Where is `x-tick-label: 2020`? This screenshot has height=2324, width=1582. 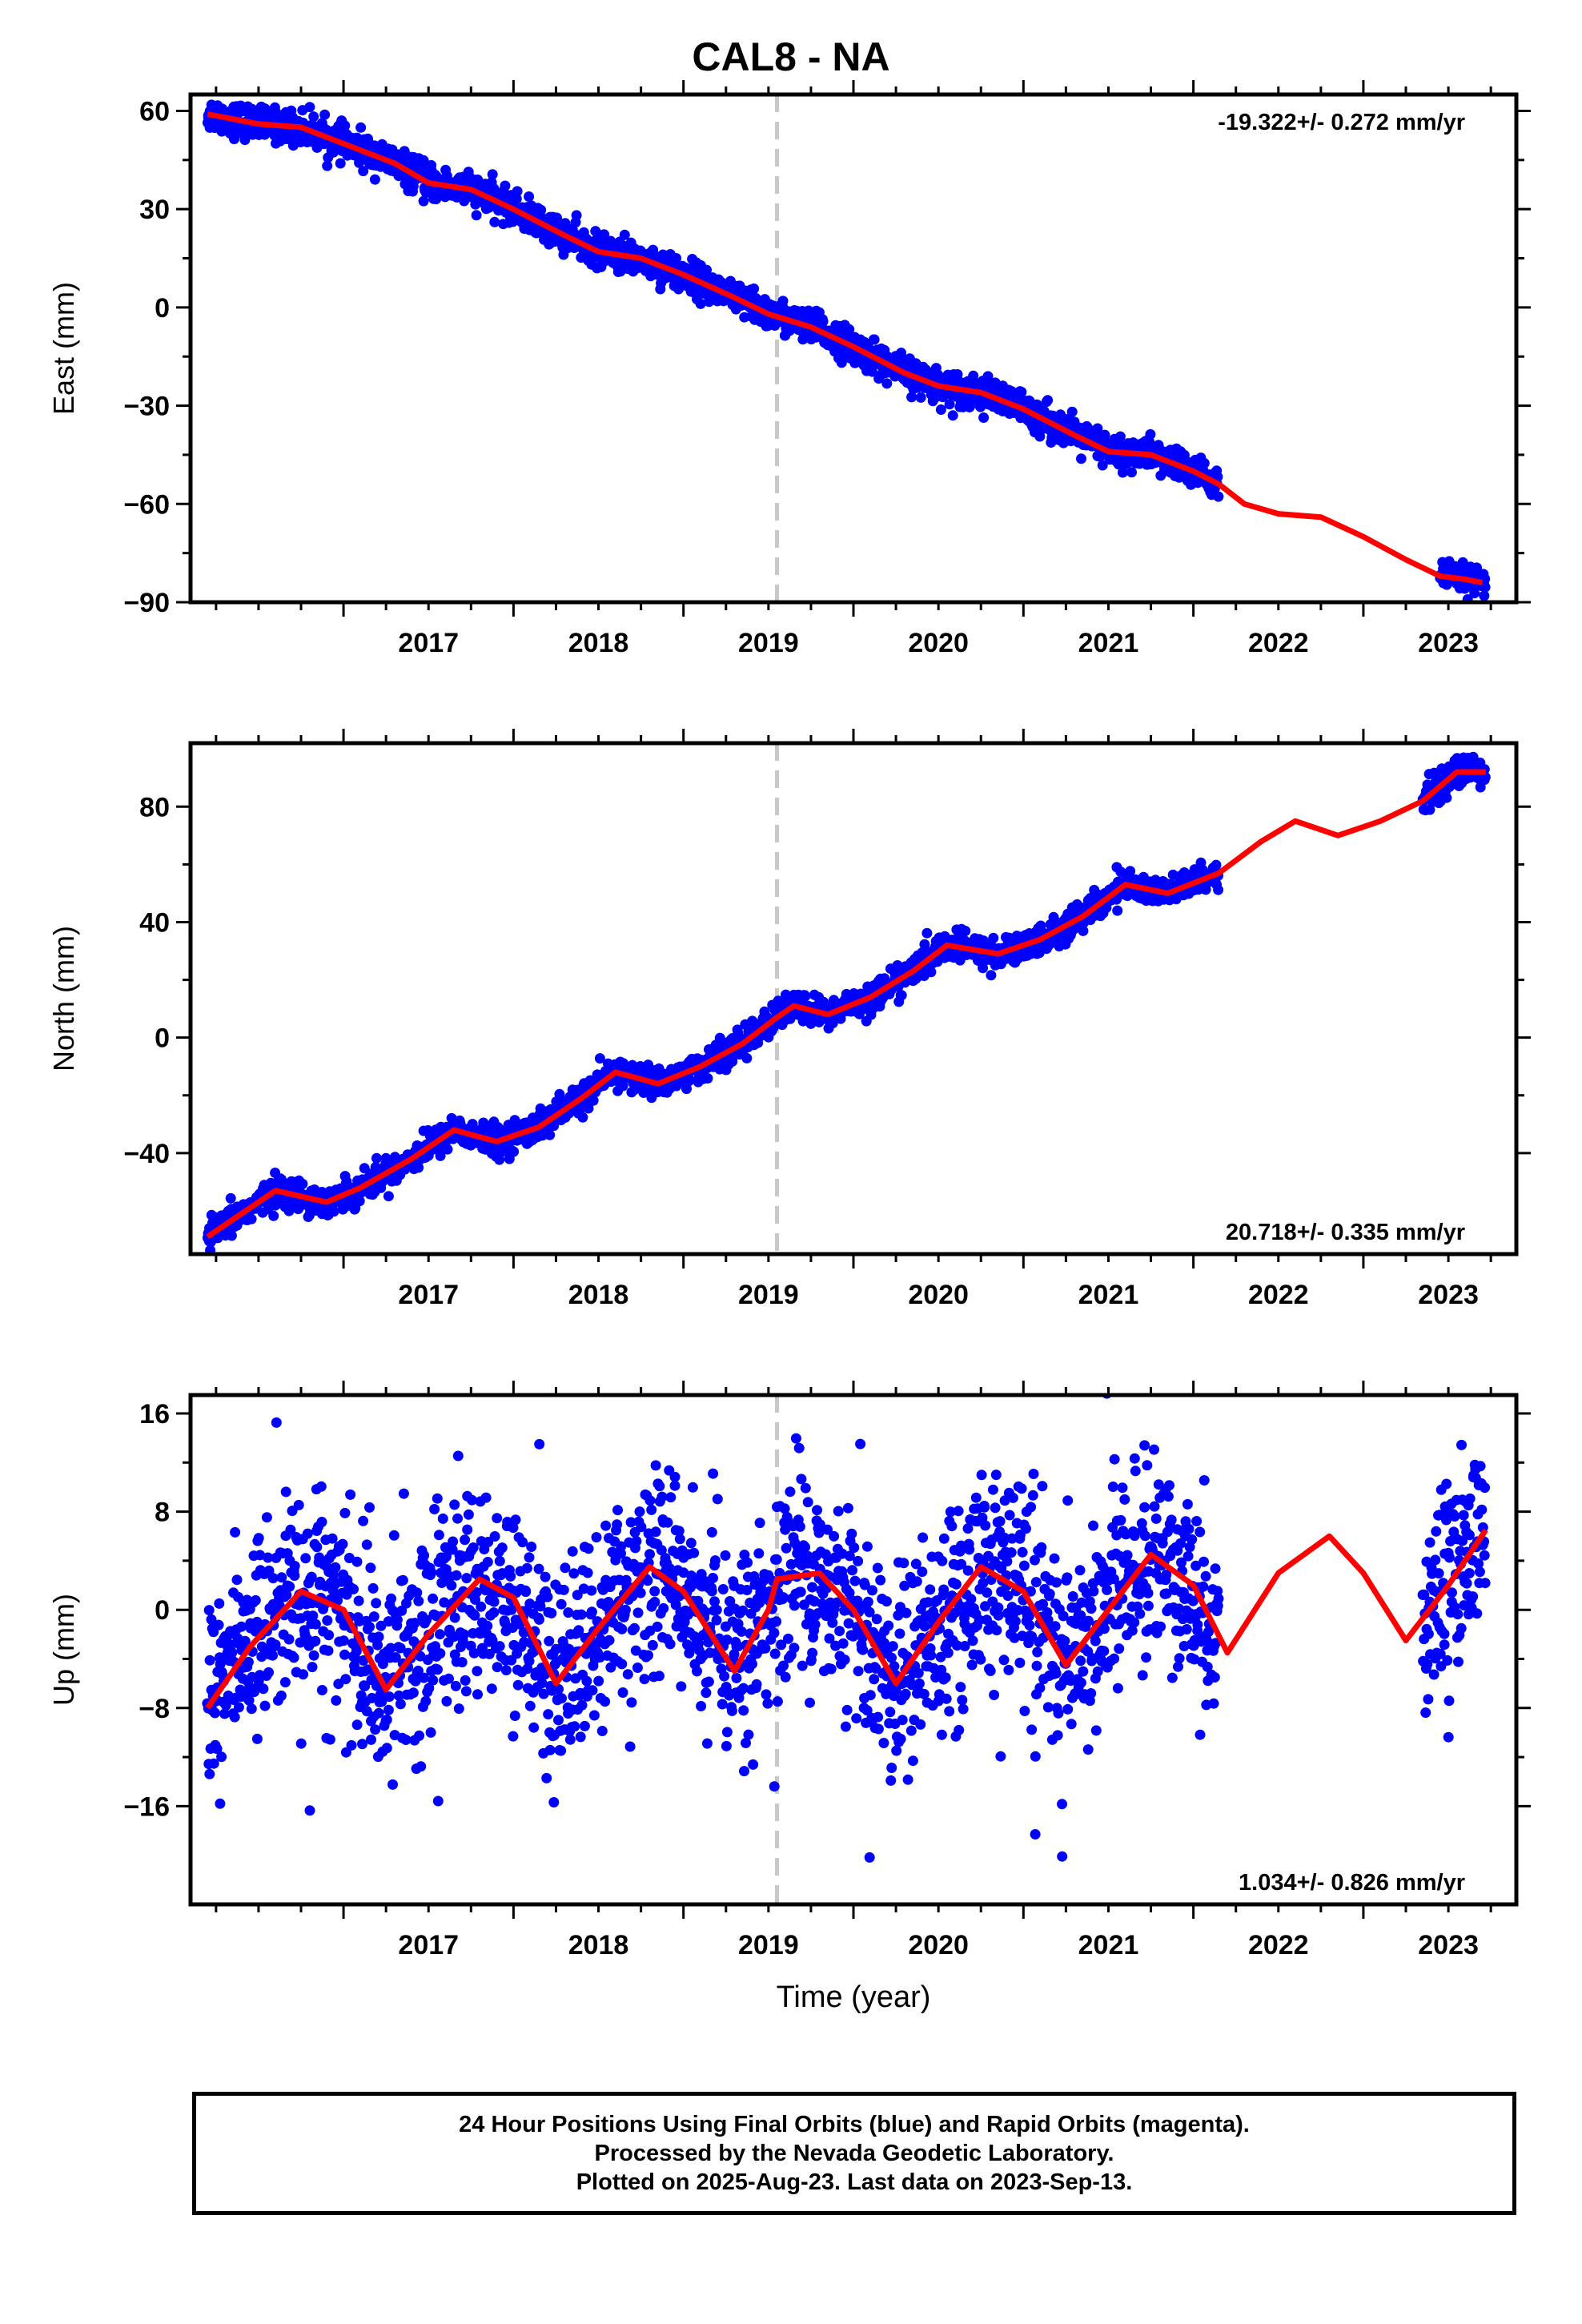 x-tick-label: 2020 is located at coordinates (938, 1295).